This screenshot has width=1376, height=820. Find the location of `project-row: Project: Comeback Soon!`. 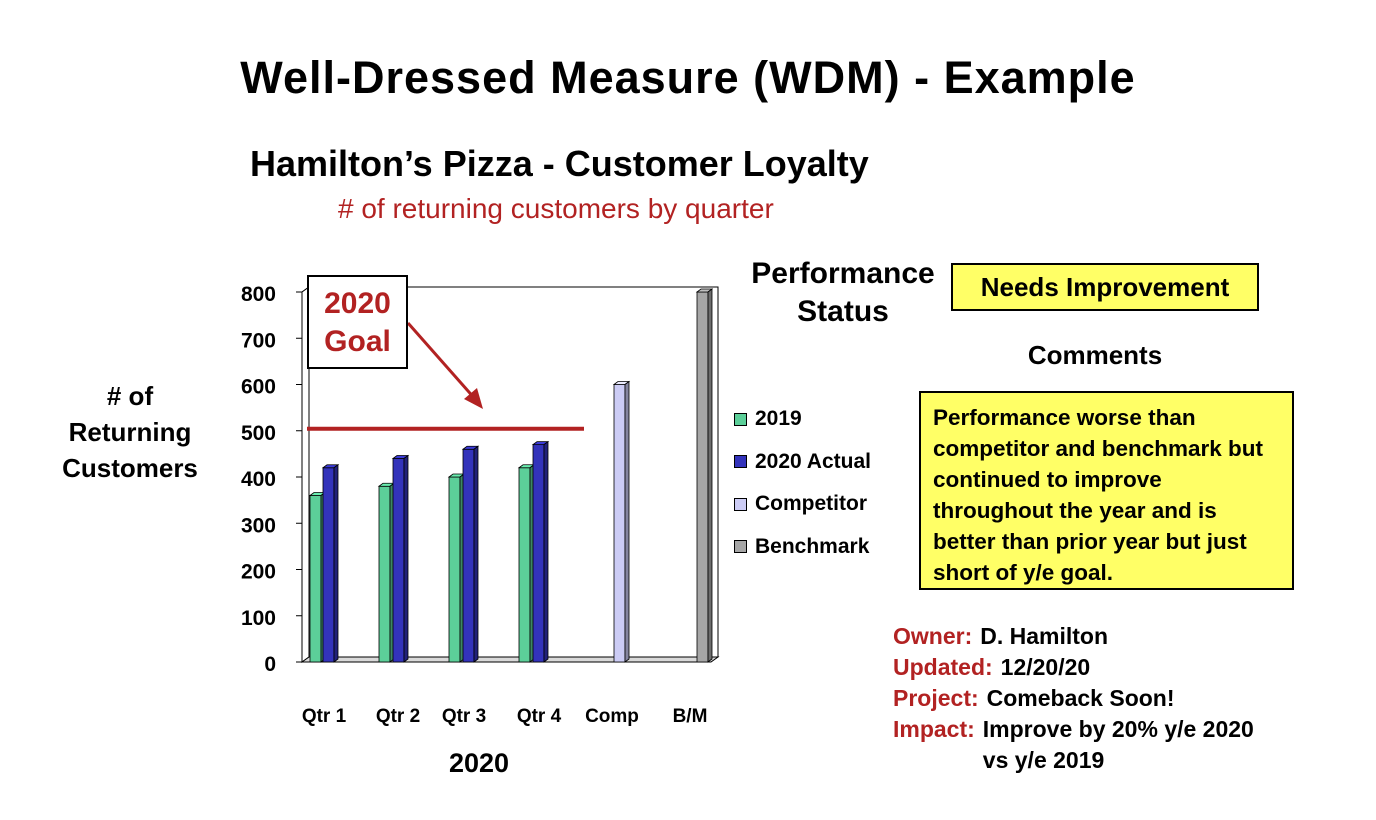

project-row: Project: Comeback Soon! is located at coordinates (1073, 698).